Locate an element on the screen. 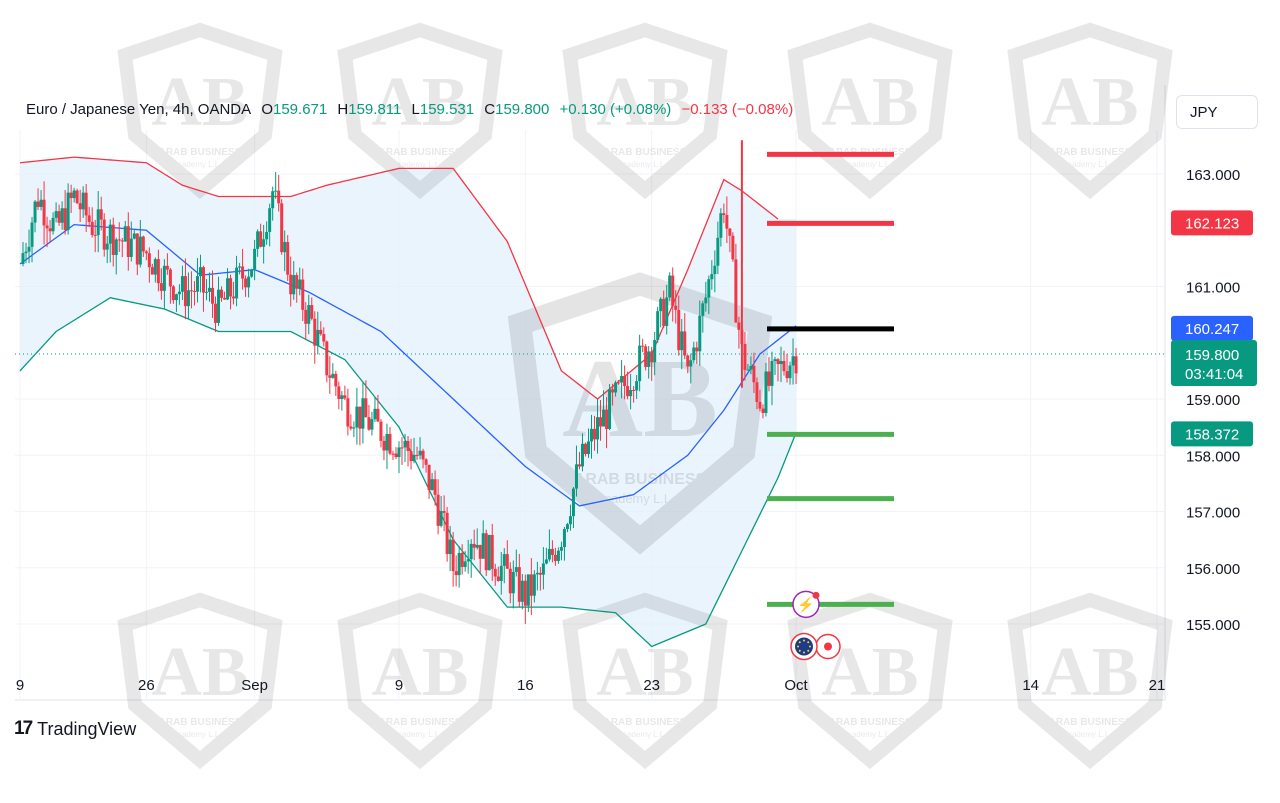  tradingview-logo: 17 TradingView is located at coordinates (75, 729).